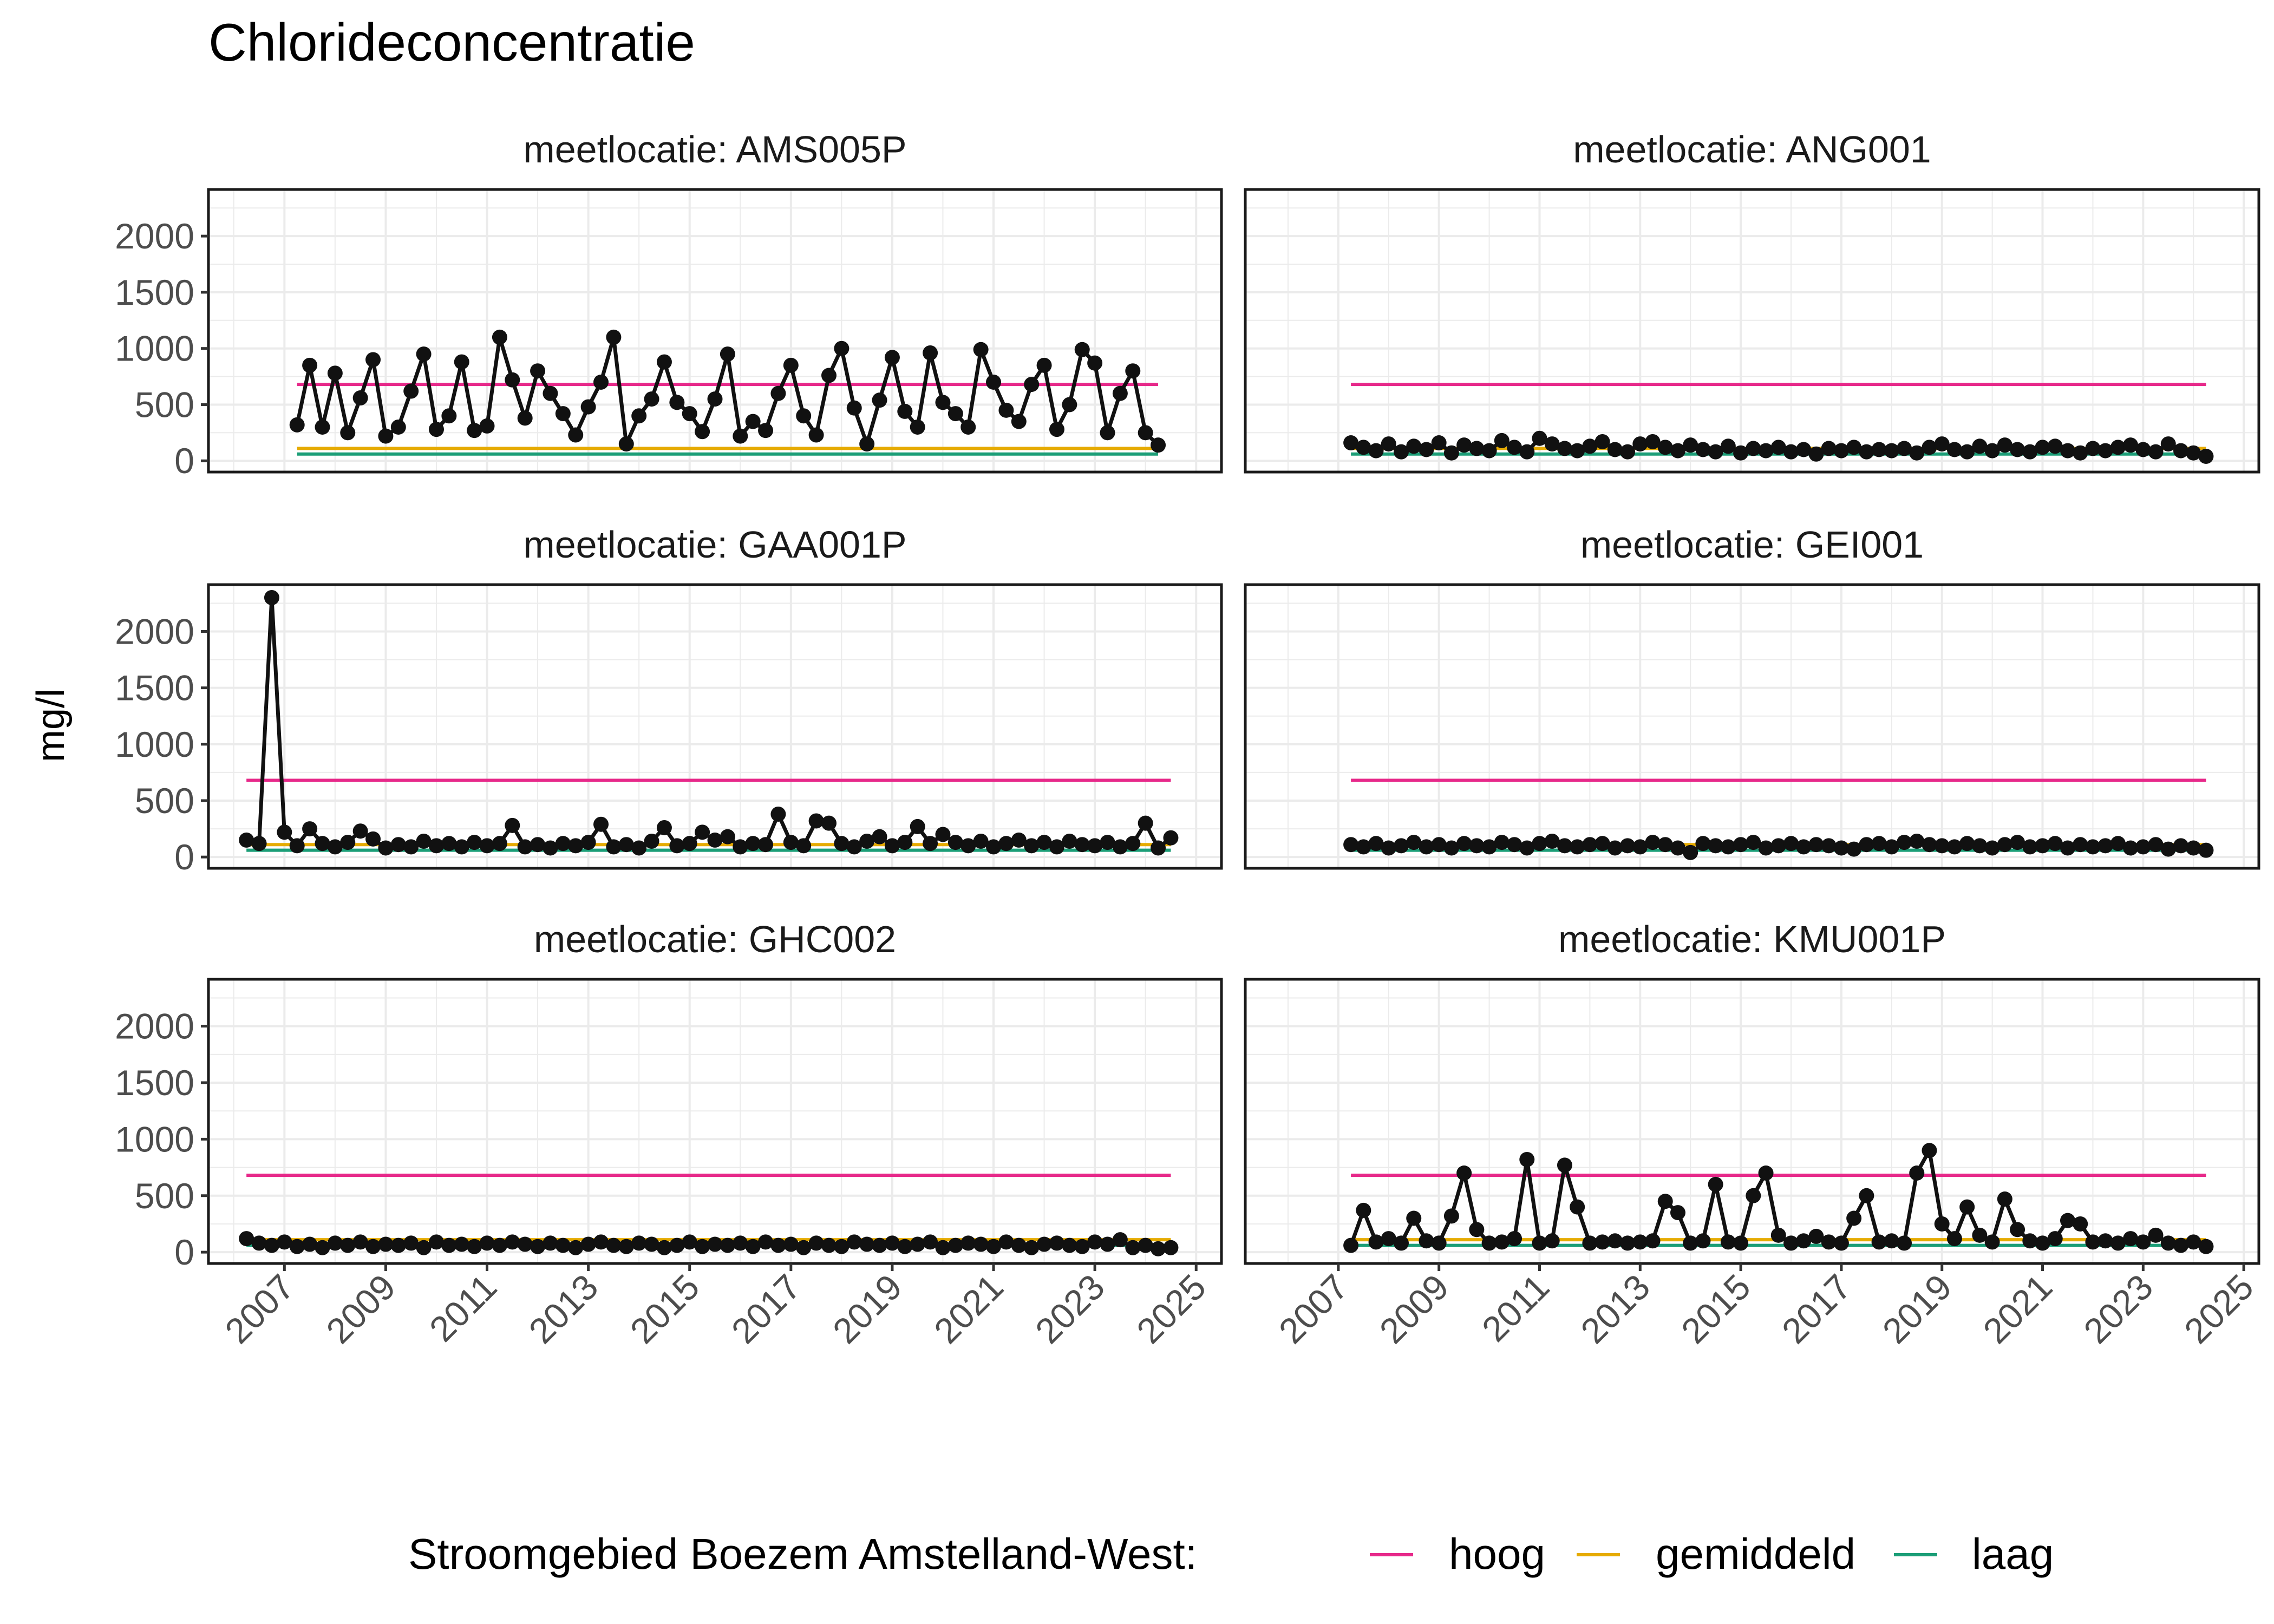 The image size is (2274, 1624). What do you see at coordinates (452, 42) in the screenshot?
I see `chart-title: Chlorideconcentratie` at bounding box center [452, 42].